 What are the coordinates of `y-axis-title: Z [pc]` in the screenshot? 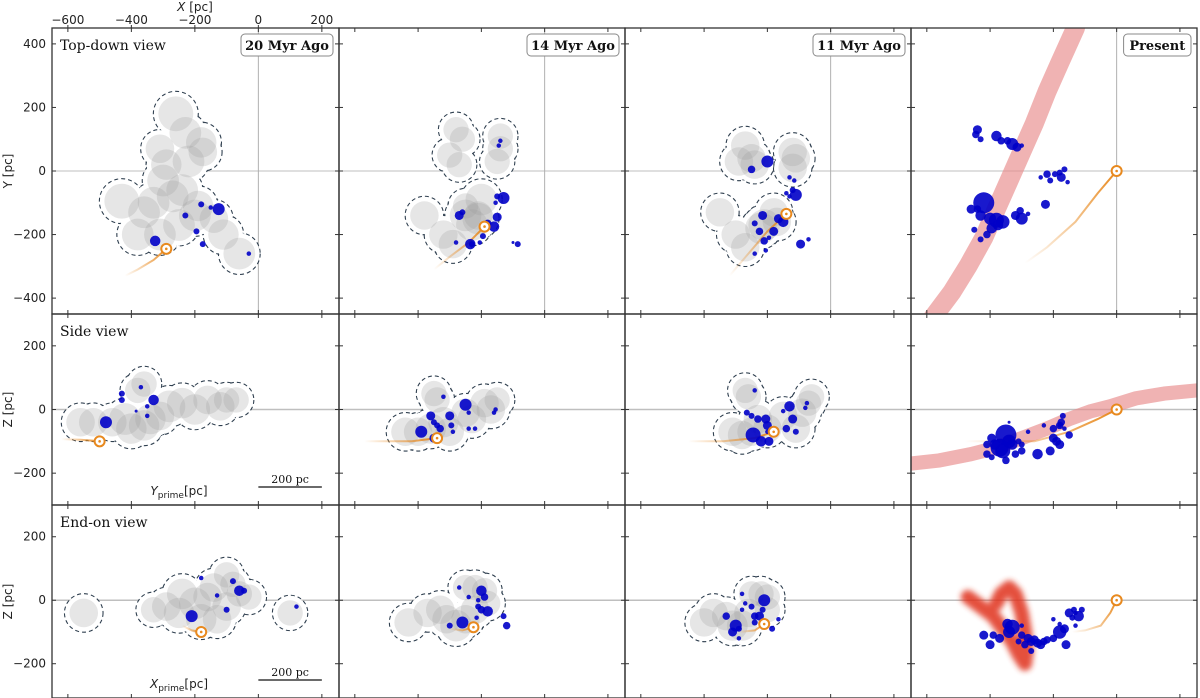 It's located at (8, 602).